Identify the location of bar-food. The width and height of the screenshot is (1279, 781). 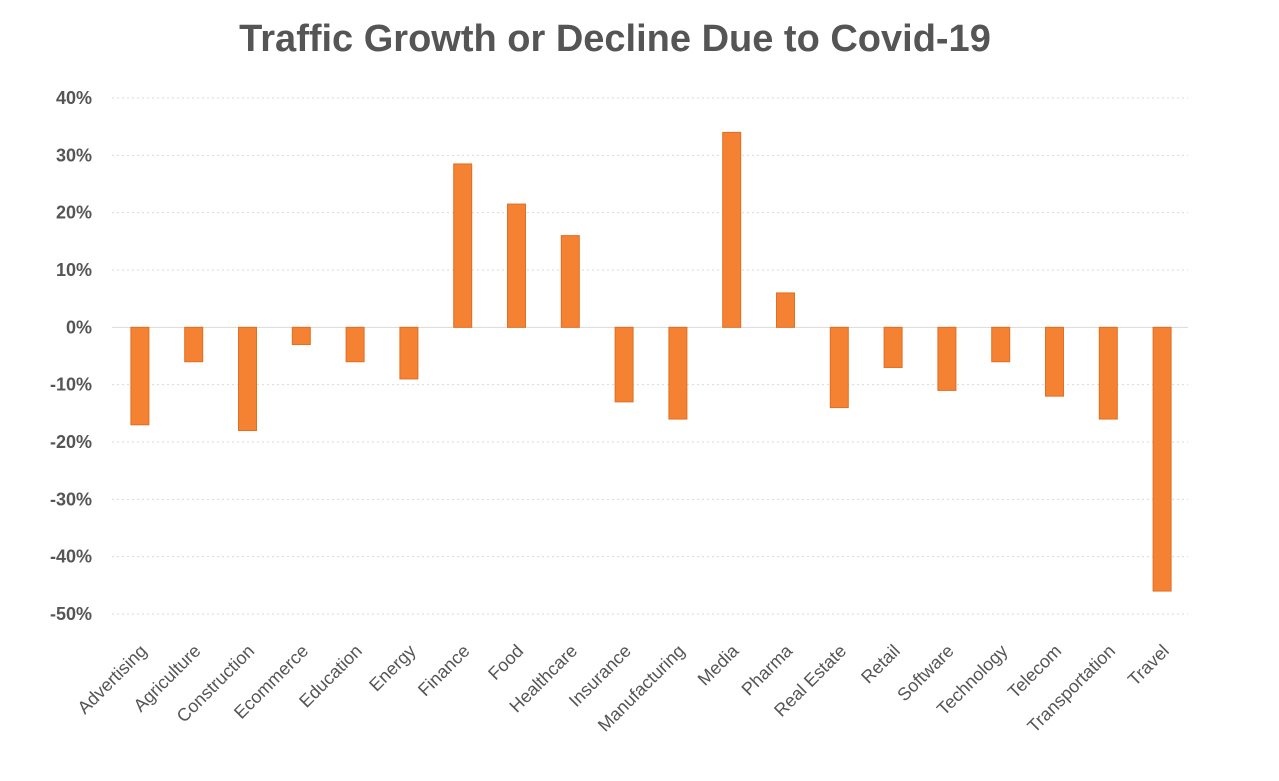
(516, 265).